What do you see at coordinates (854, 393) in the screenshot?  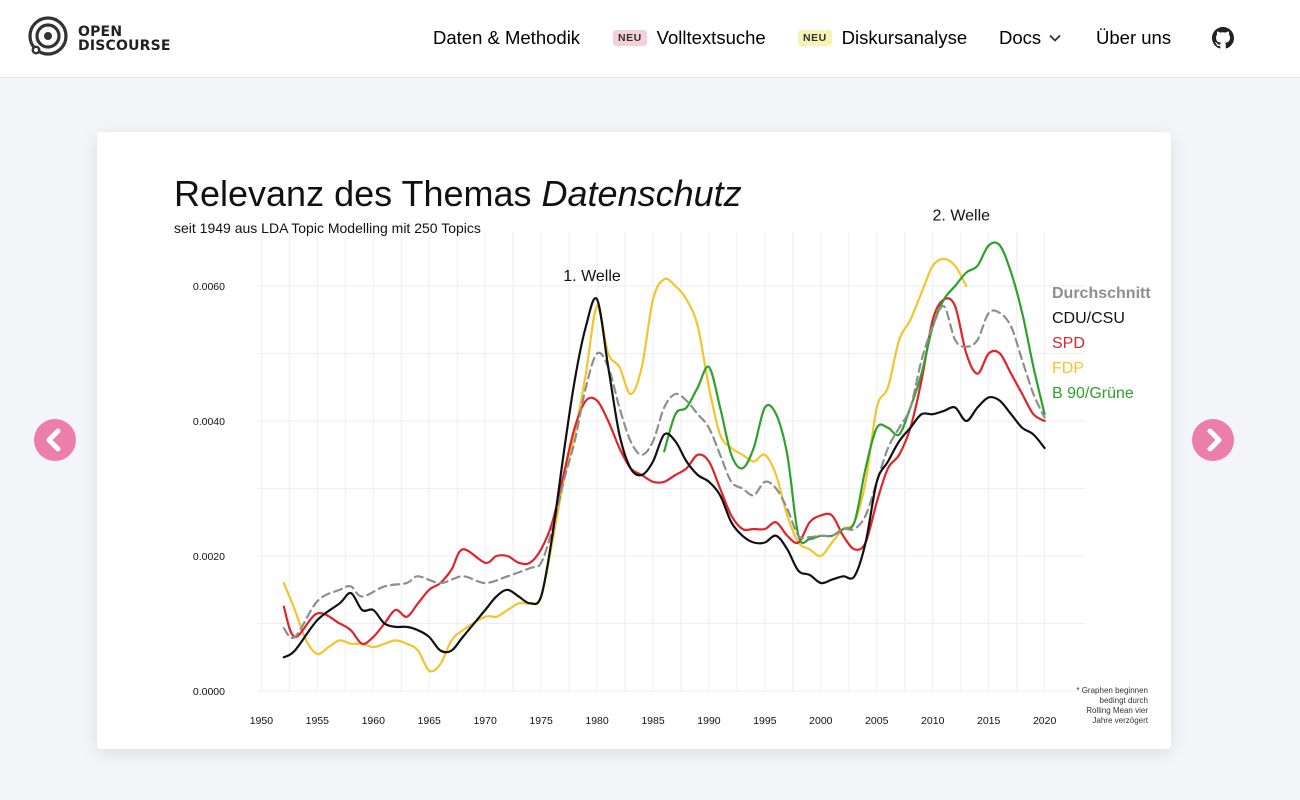 I see `series-line-b-90-gr-ne` at bounding box center [854, 393].